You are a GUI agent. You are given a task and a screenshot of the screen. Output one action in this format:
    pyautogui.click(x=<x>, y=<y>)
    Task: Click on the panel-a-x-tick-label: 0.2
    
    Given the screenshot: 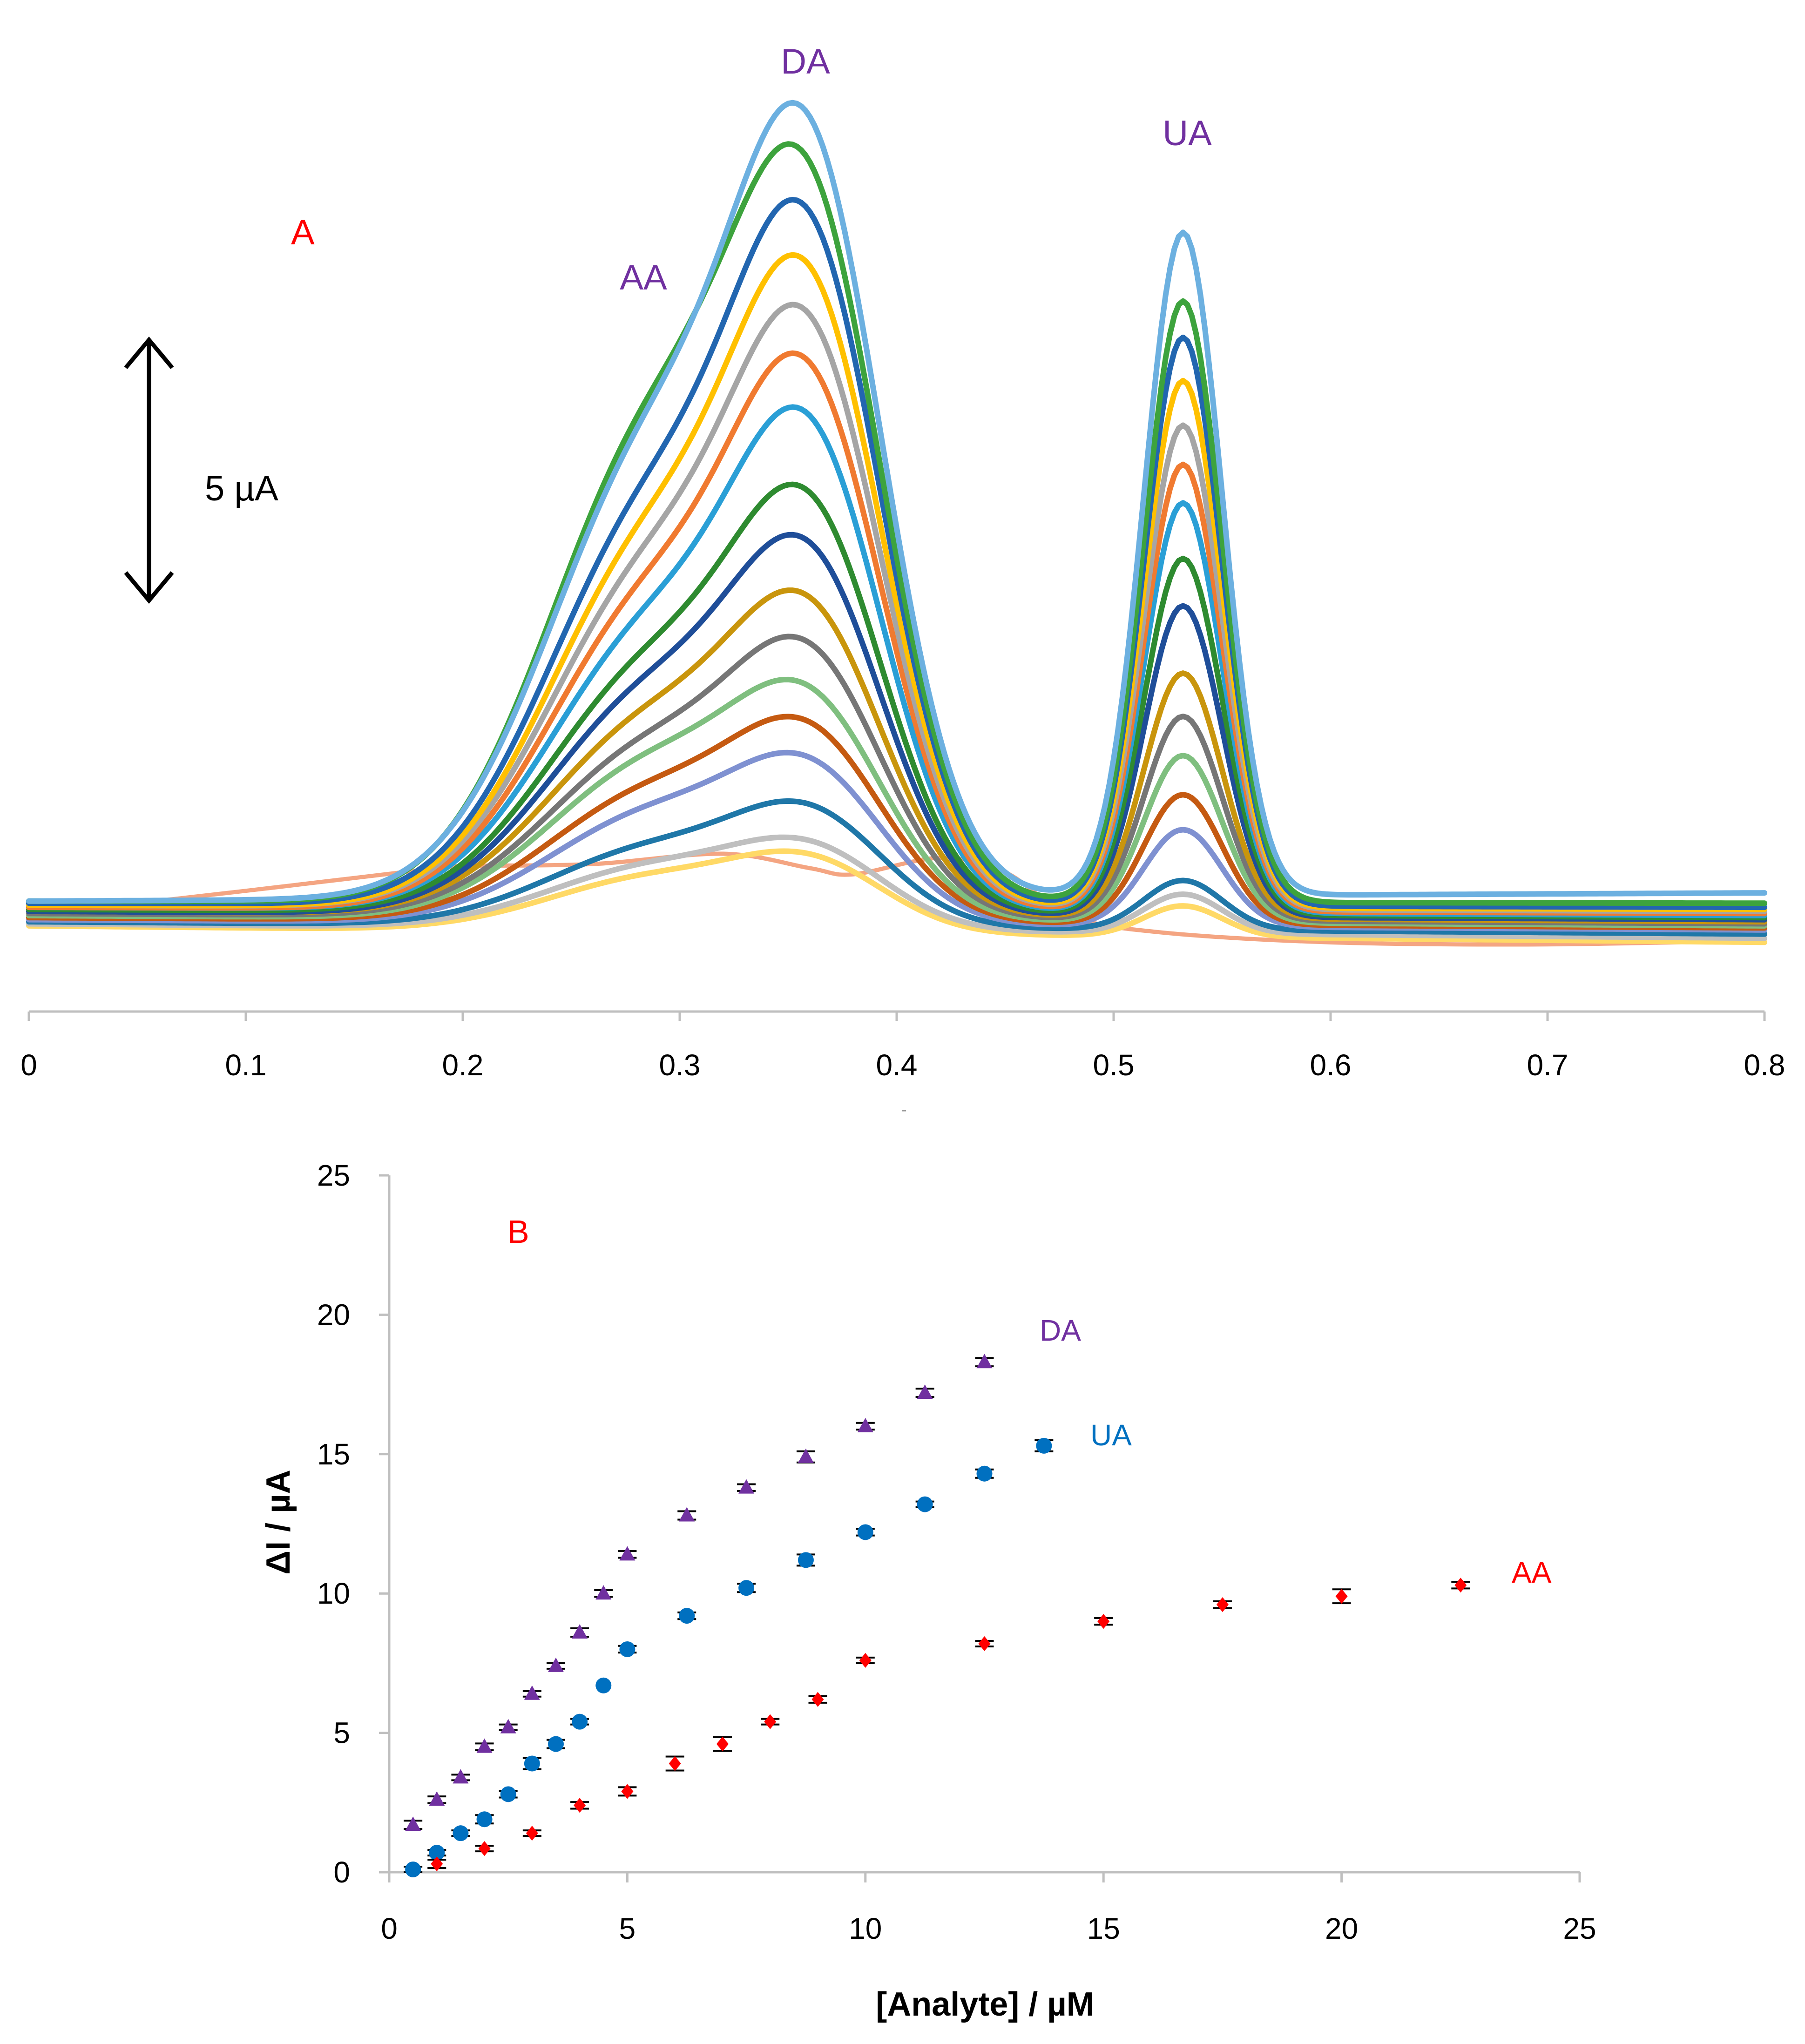 What is the action you would take?
    pyautogui.click(x=463, y=1065)
    